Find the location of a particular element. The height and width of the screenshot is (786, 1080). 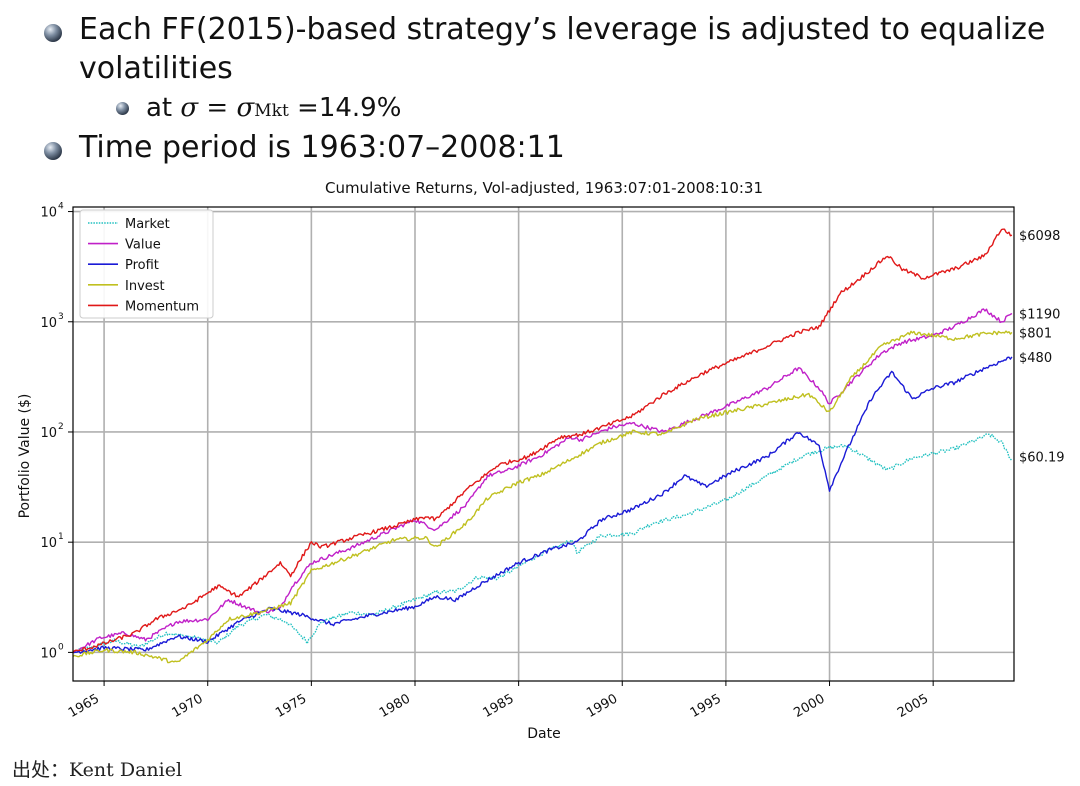

x-tick-label: 2005 is located at coordinates (913, 706).